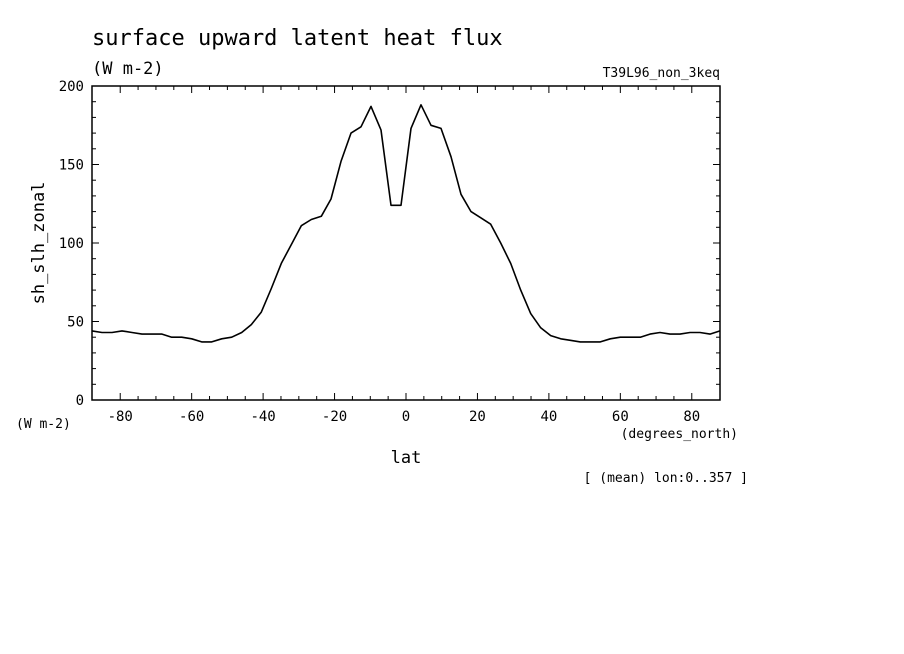 The width and height of the screenshot is (904, 654). What do you see at coordinates (679, 434) in the screenshot?
I see `x-axis-units: (degrees_north)` at bounding box center [679, 434].